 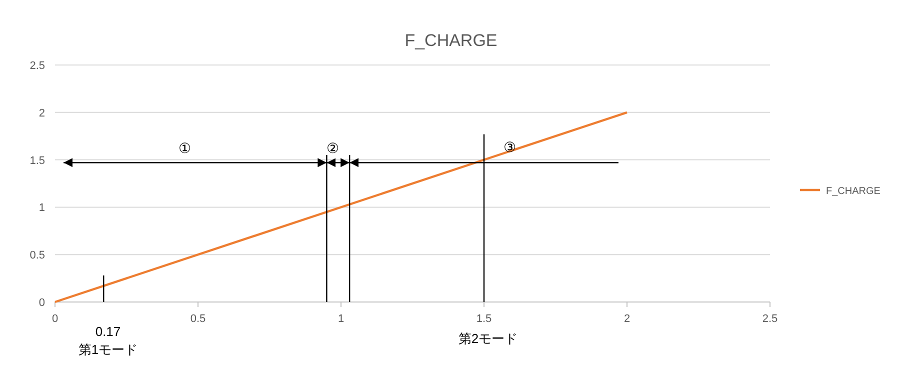 I want to click on x-tick-label: 1, so click(x=341, y=319).